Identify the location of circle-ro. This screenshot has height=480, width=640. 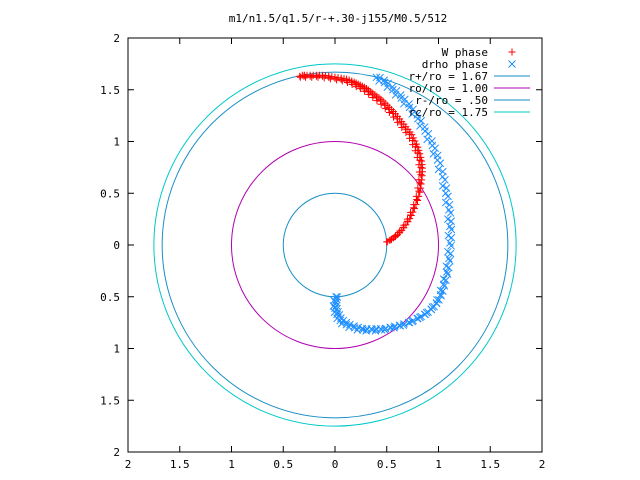
(335, 245).